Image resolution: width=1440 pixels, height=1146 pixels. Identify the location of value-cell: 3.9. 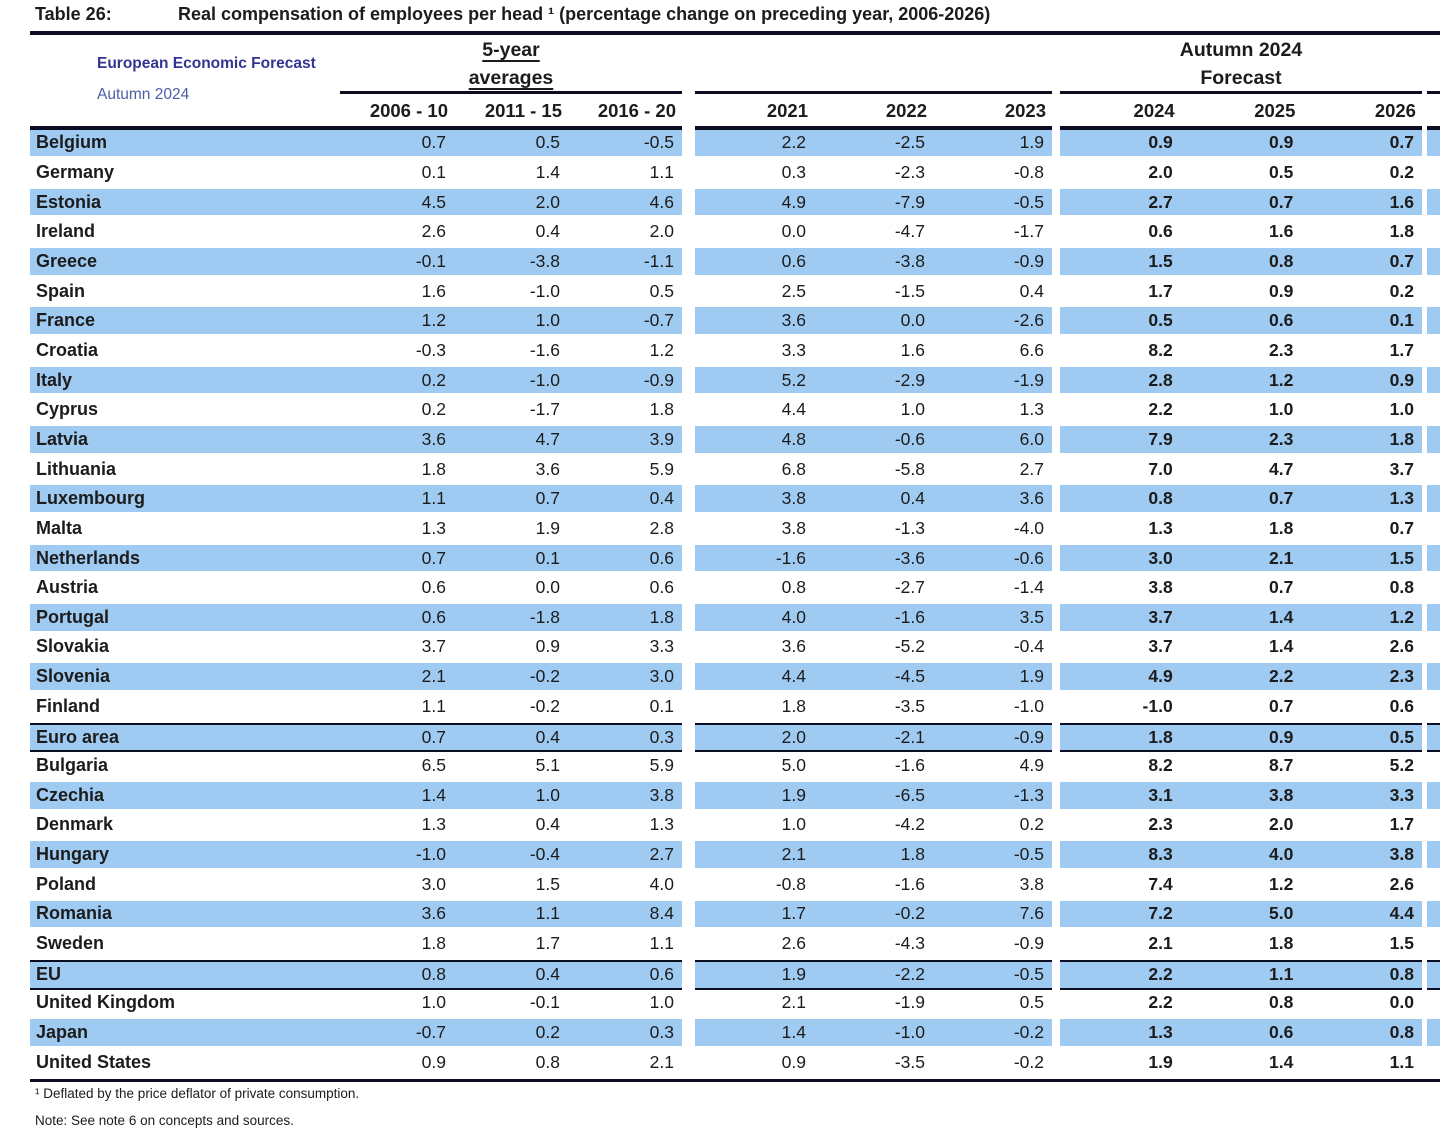
(625, 441).